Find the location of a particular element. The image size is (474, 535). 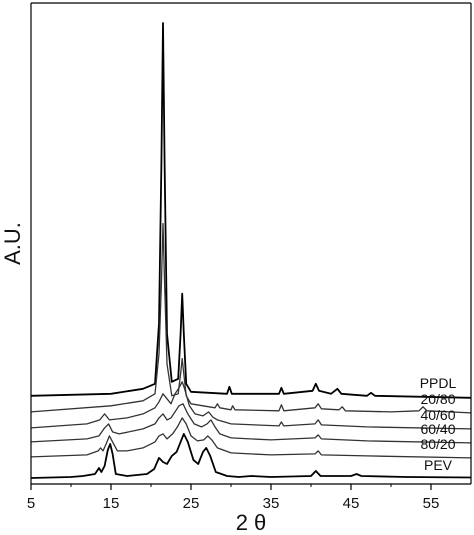

x-tick-label: 25 is located at coordinates (191, 503).